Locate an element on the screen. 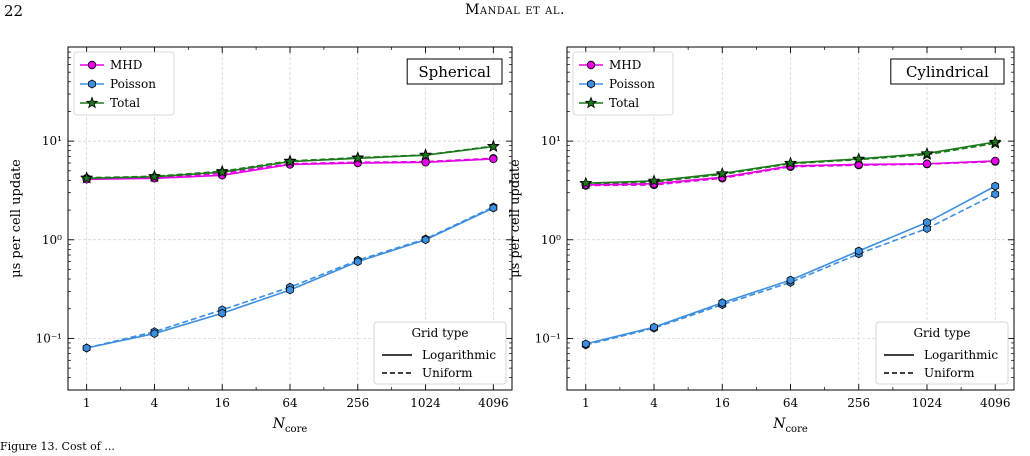 Image resolution: width=1030 pixels, height=456 pixels. page-number: 22 is located at coordinates (14, 11).